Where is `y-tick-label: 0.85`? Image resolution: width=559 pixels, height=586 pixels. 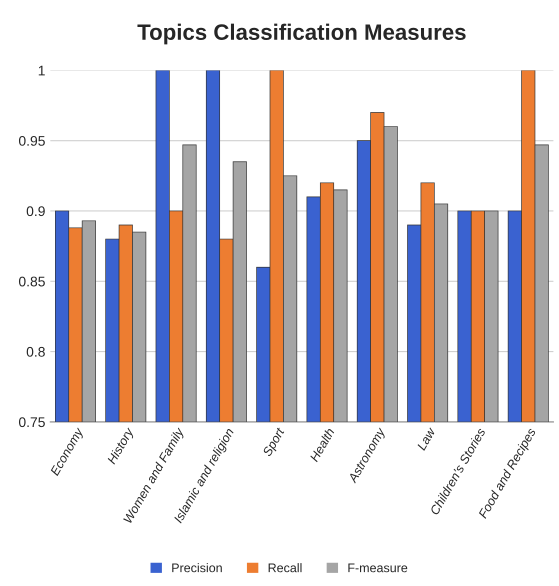 y-tick-label: 0.85 is located at coordinates (31, 281).